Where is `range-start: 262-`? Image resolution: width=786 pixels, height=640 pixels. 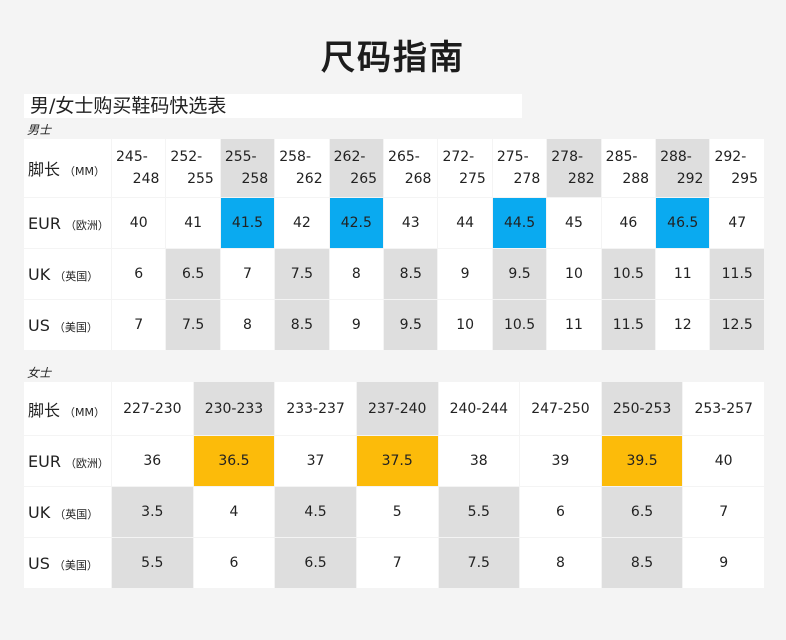
range-start: 262- is located at coordinates (349, 157).